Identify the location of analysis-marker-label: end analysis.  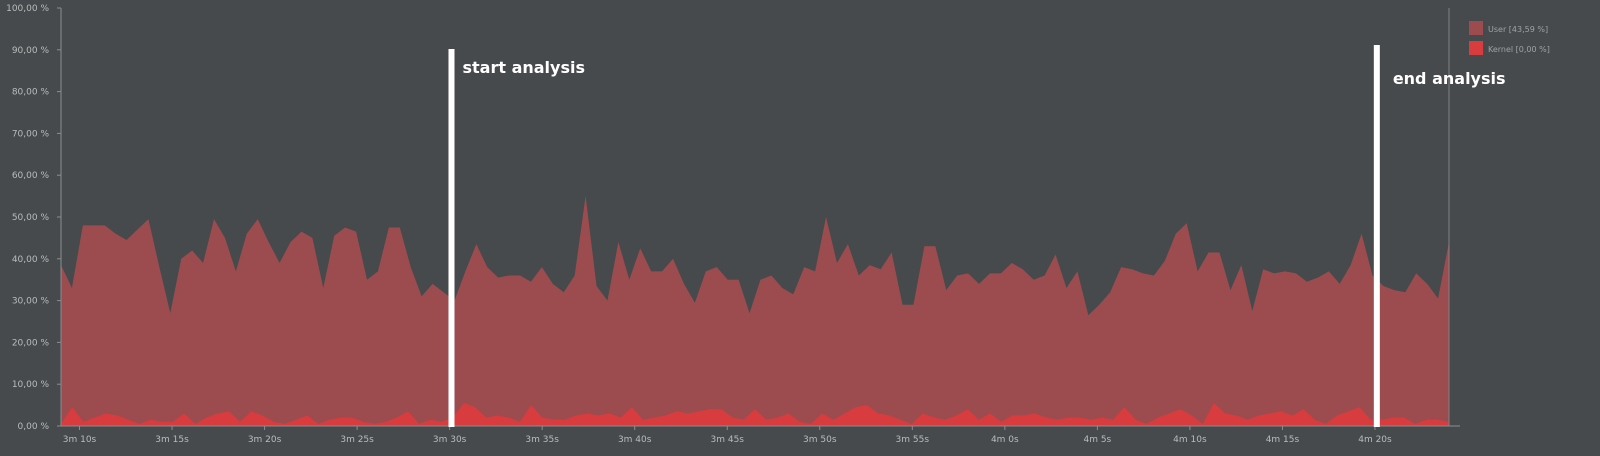
(1449, 78).